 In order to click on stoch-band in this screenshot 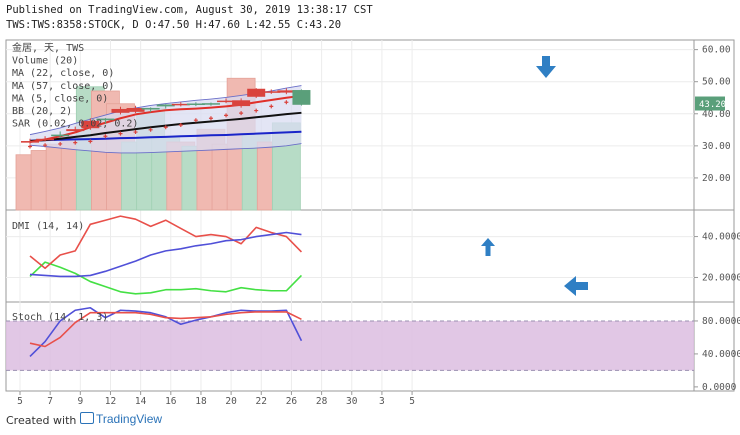, I will do `click(350, 345)`.